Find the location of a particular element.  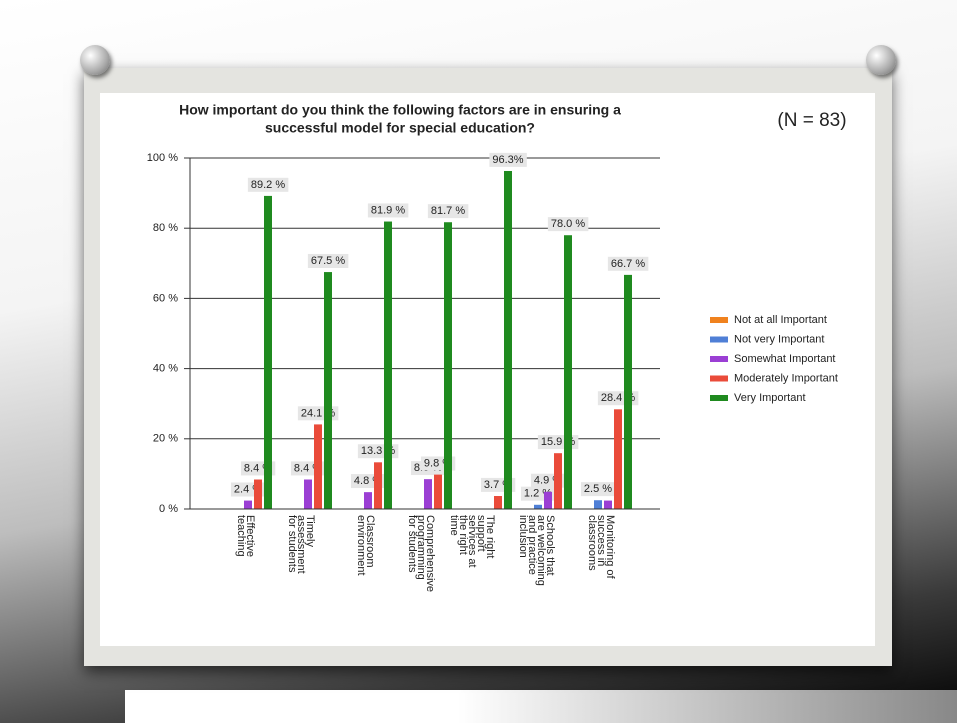

data-label: 81.9 % is located at coordinates (388, 210).